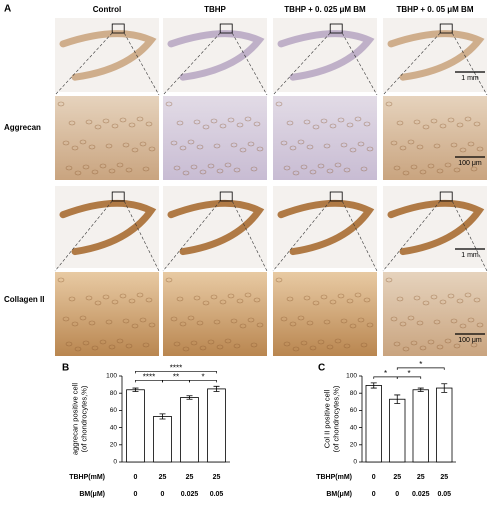 This screenshot has height=505, width=490. I want to click on error-bar, so click(397, 399).